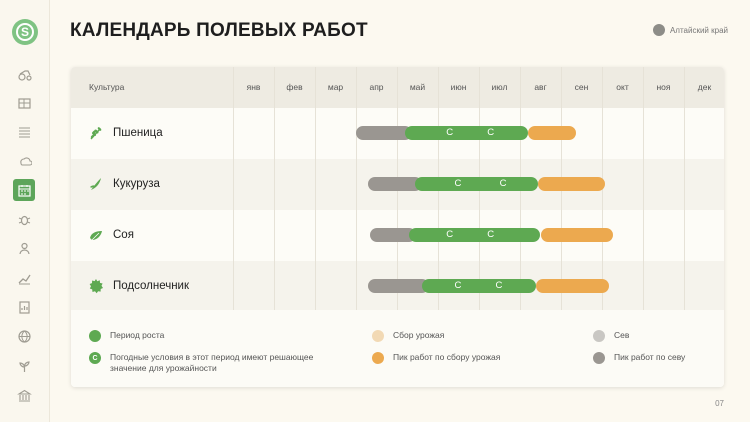 The height and width of the screenshot is (422, 750). I want to click on farmer-icon, so click(24, 249).